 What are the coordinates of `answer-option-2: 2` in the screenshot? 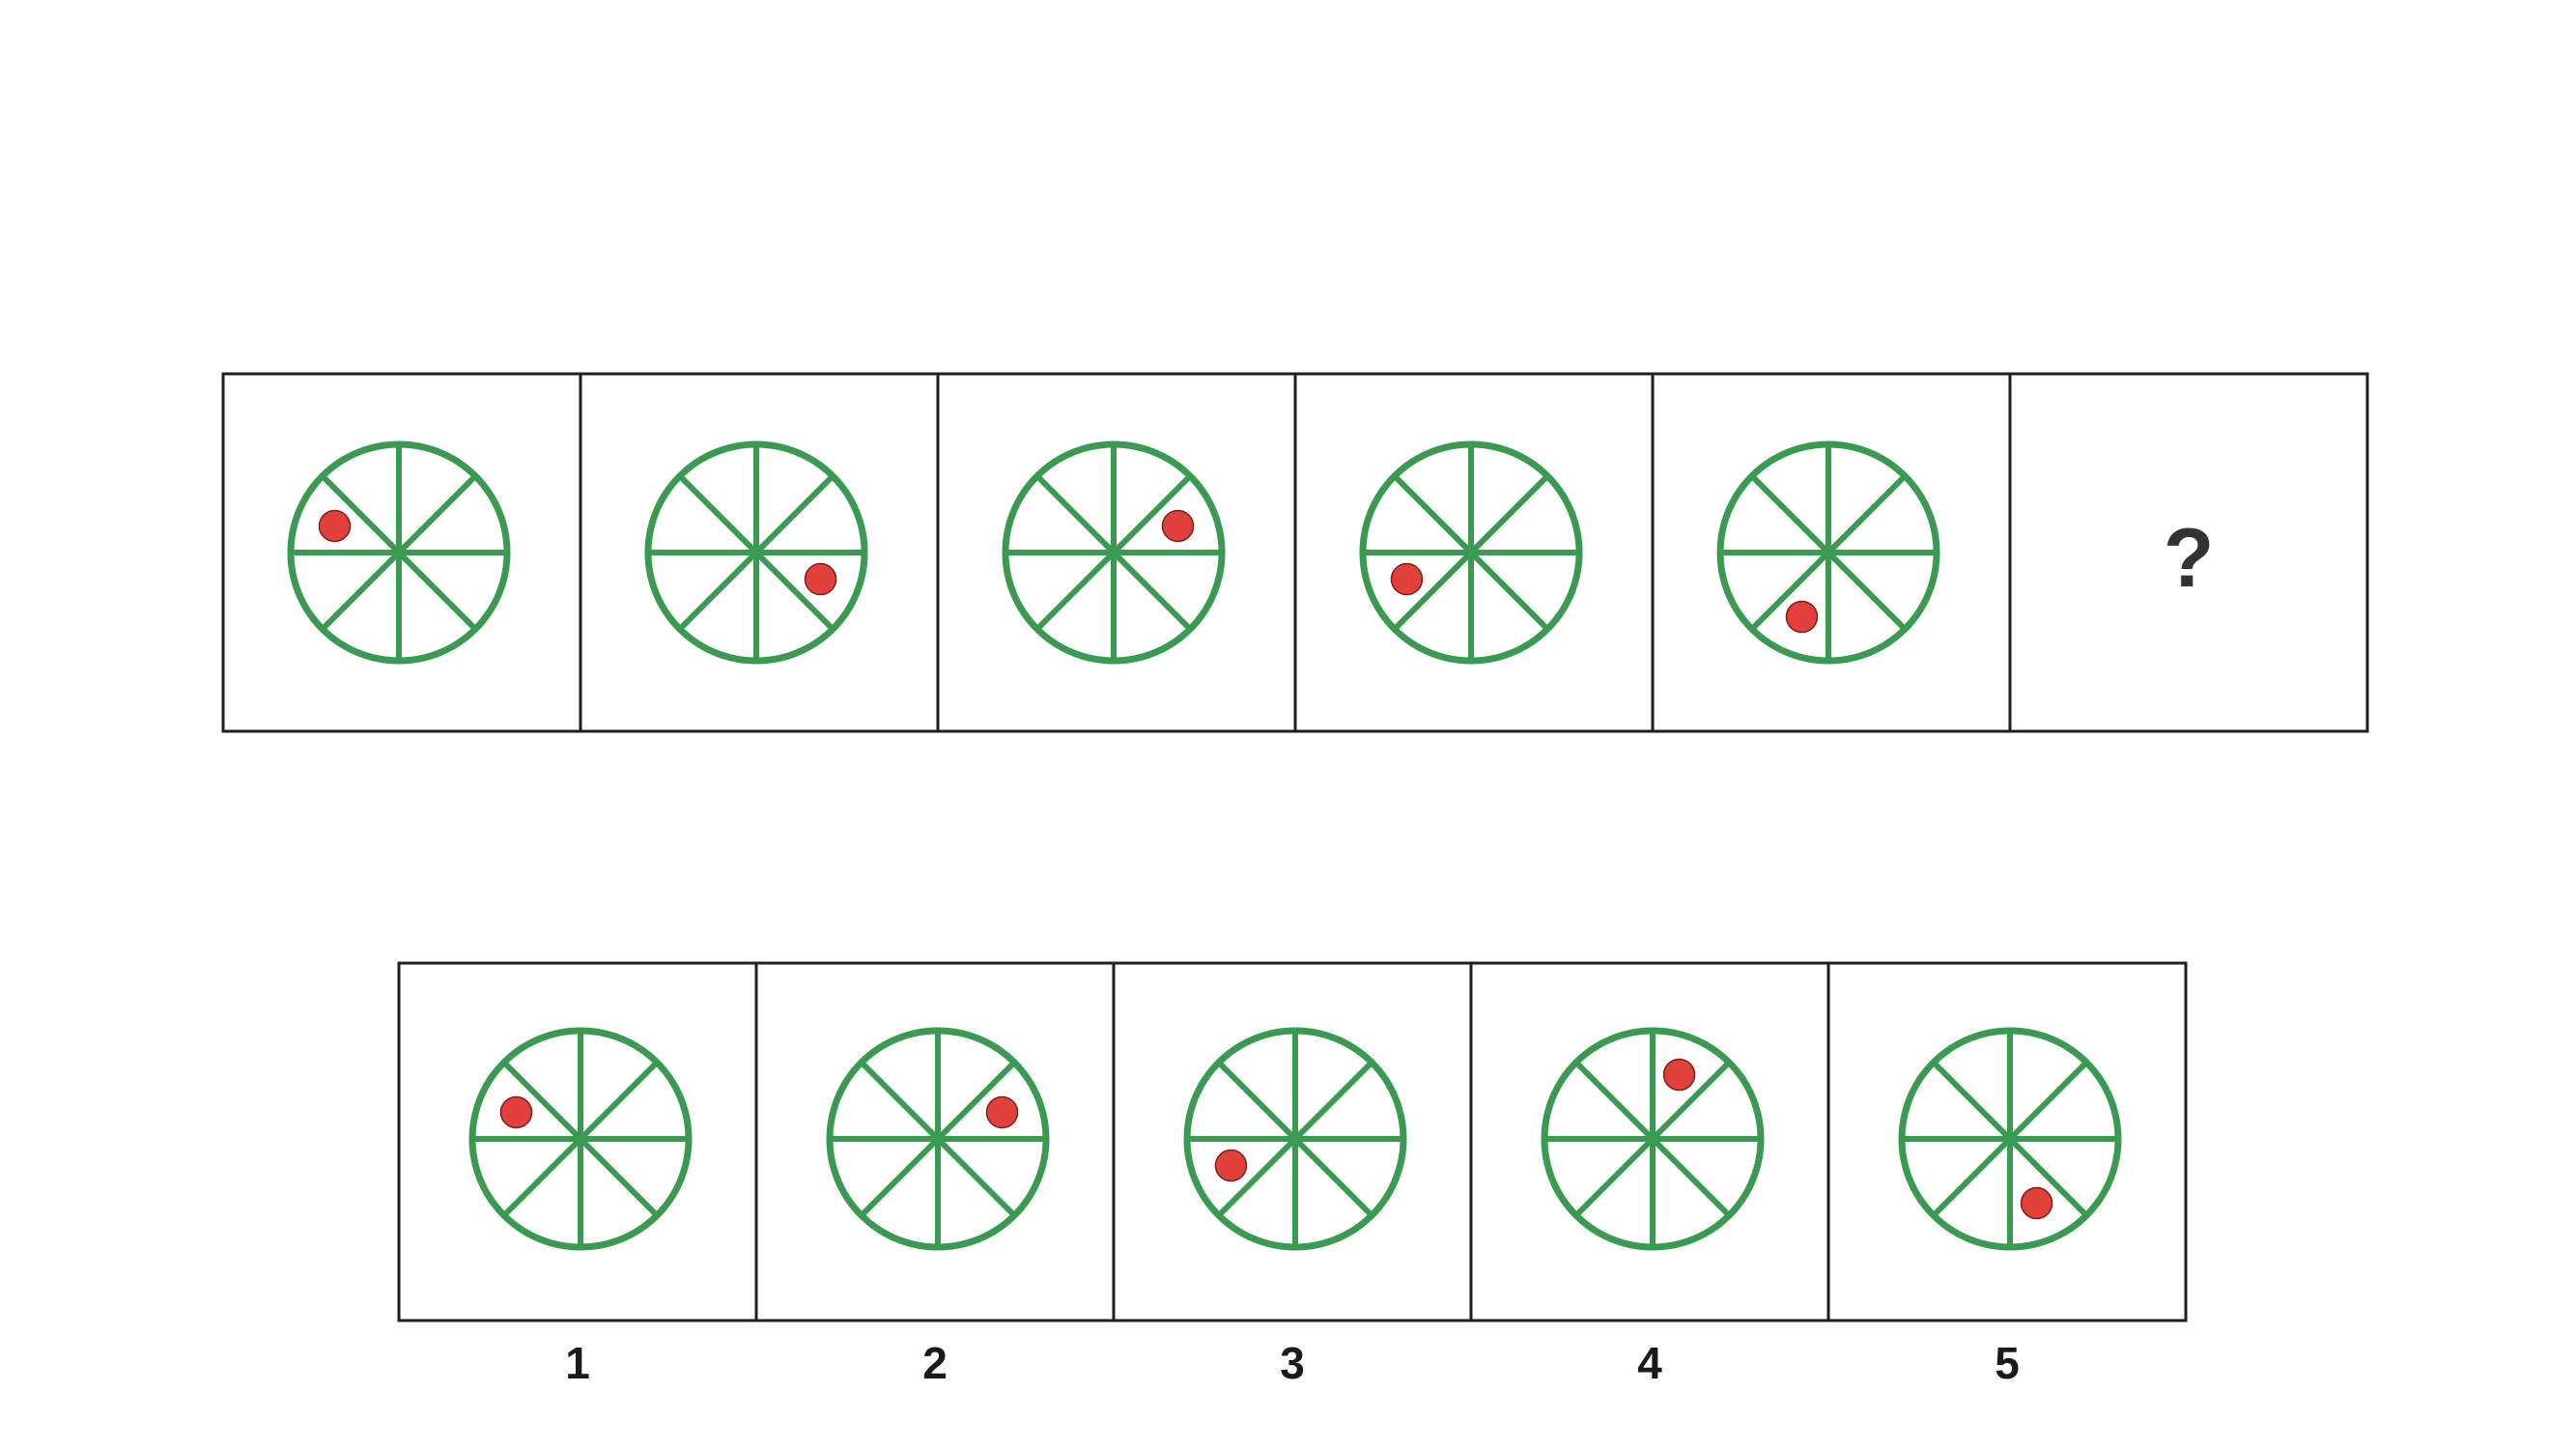 It's located at (935, 1174).